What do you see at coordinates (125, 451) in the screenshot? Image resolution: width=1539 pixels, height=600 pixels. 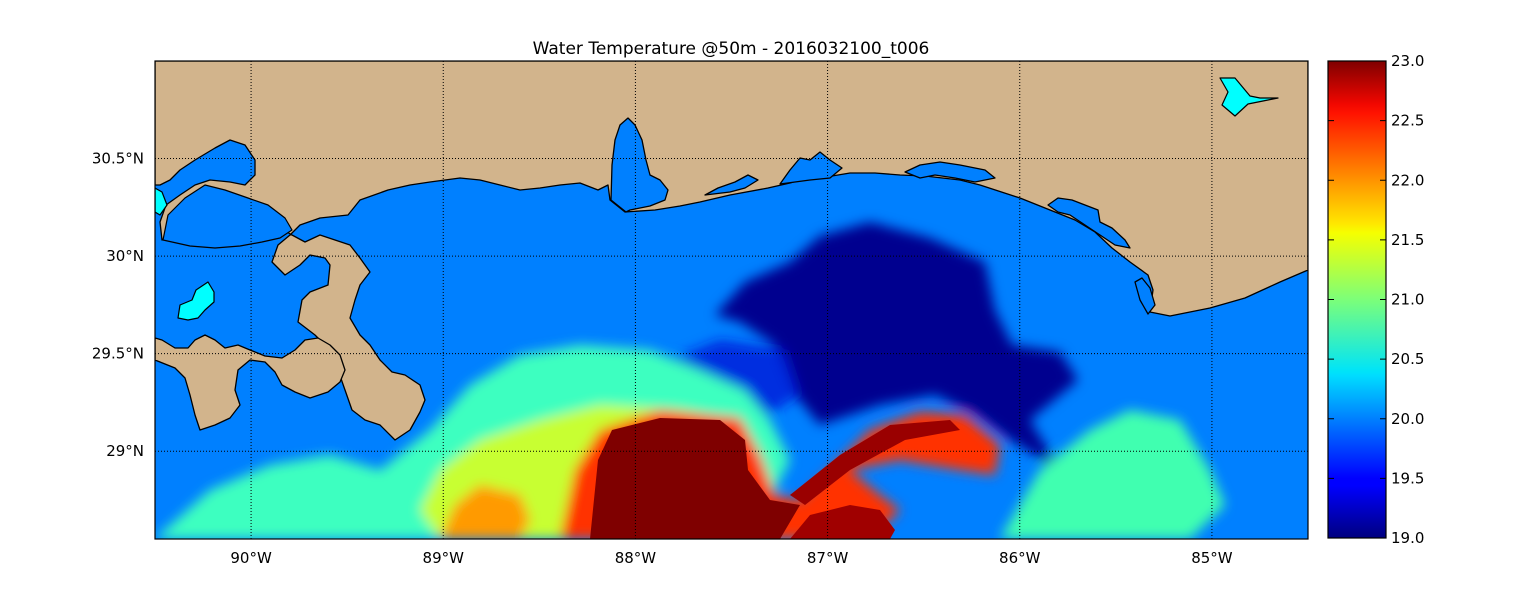 I see `lat-tick-label: 29°N` at bounding box center [125, 451].